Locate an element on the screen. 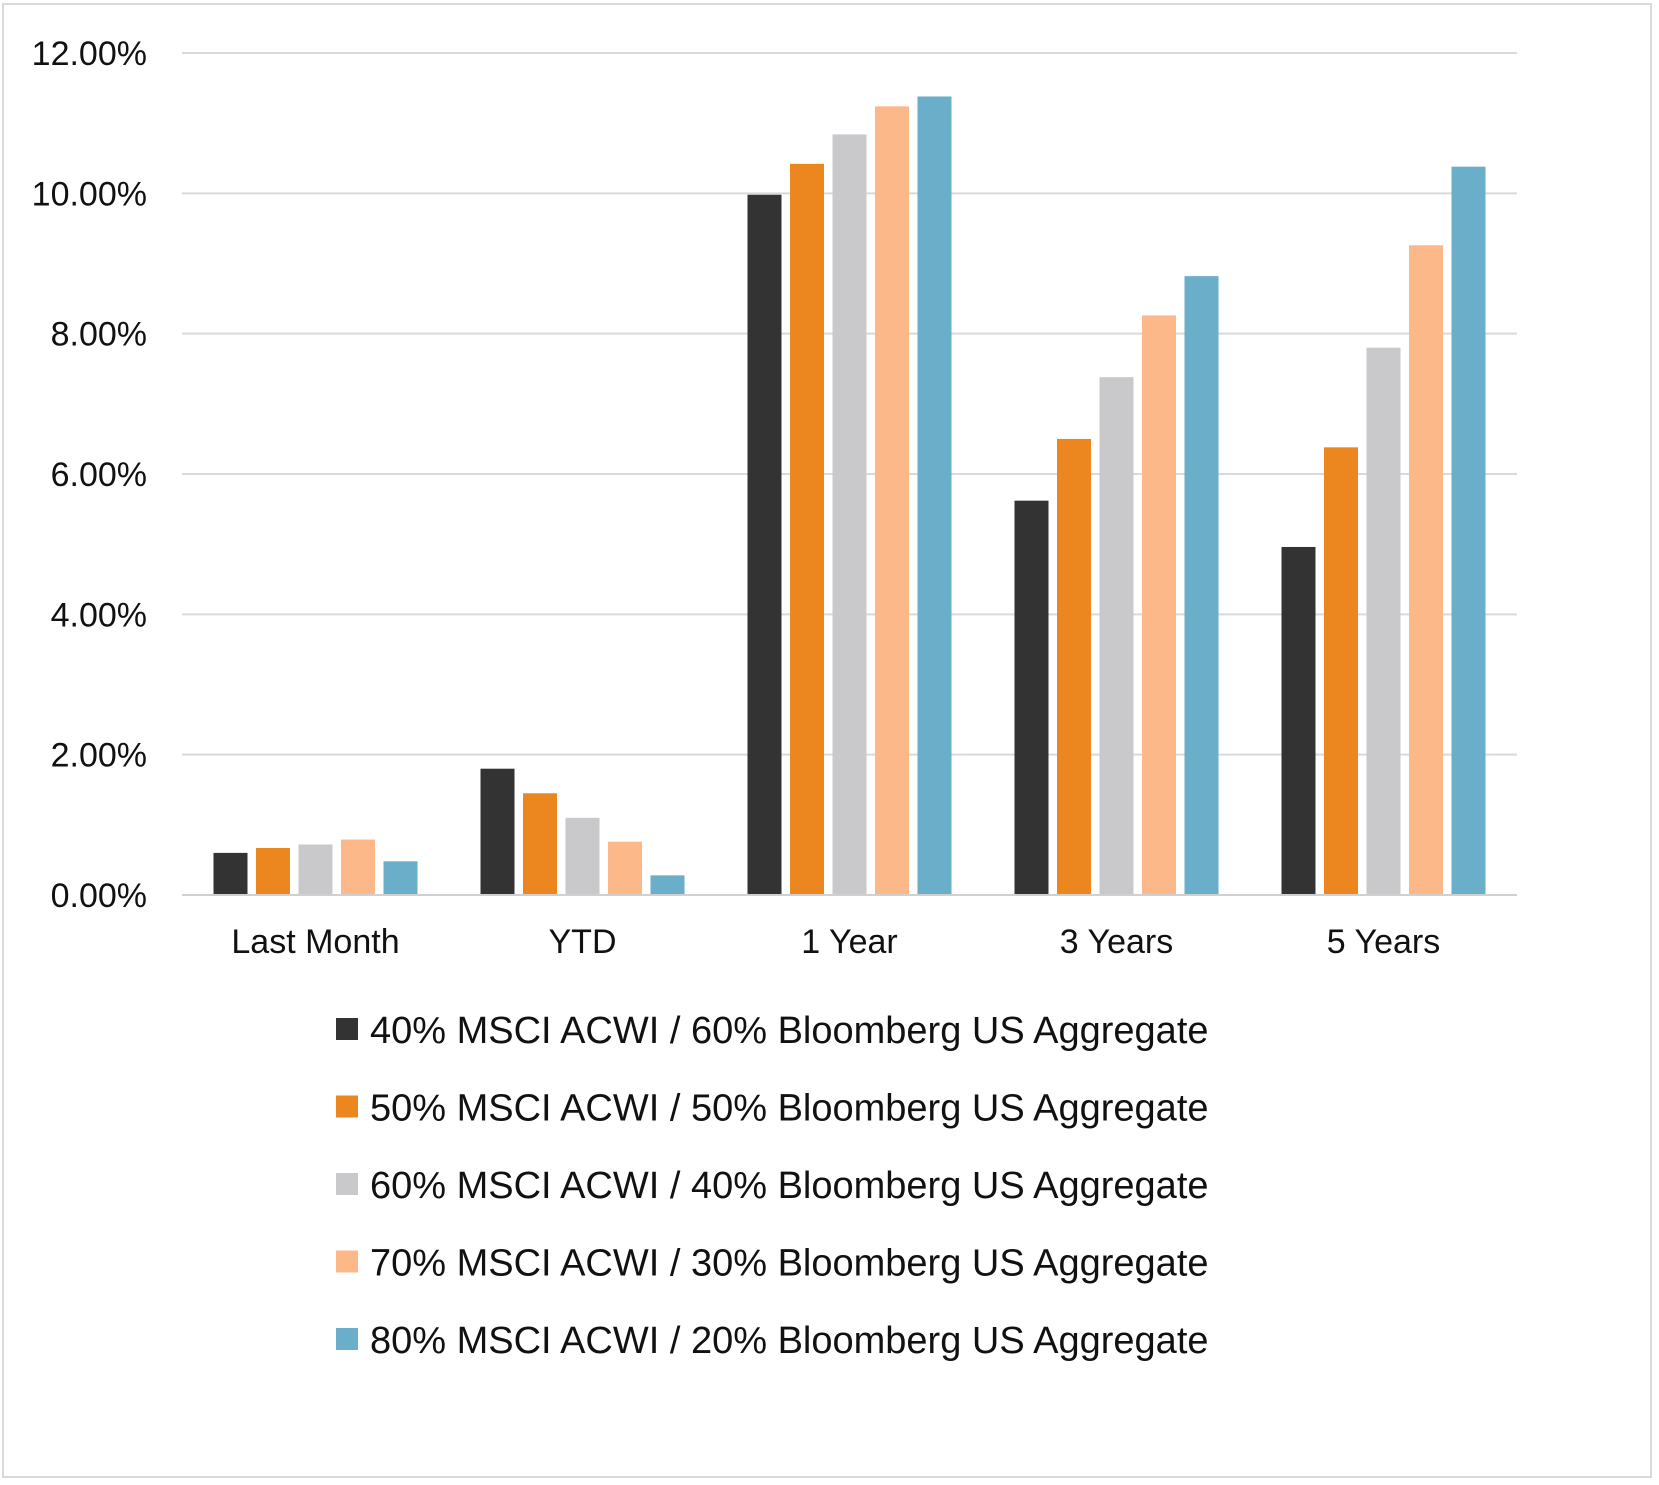 This screenshot has height=1485, width=1659. x-axis-category-labels: Last Month YTD 1 Year 3 Years 5 Years is located at coordinates (835, 942).